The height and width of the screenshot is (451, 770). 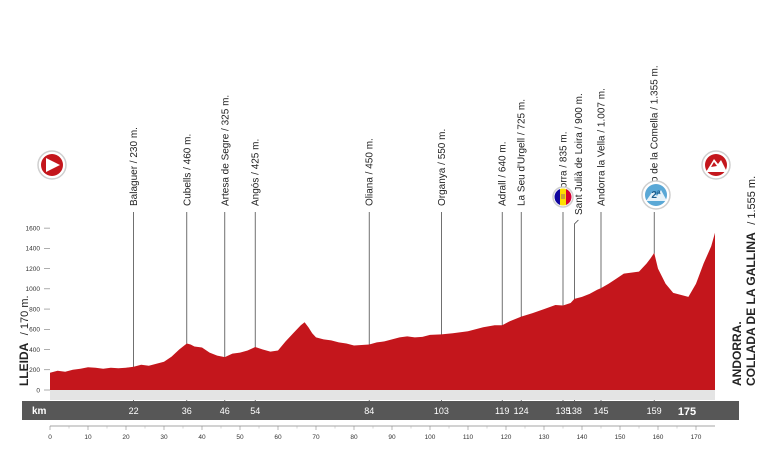 I want to click on baseline-light-band, so click(x=382, y=395).